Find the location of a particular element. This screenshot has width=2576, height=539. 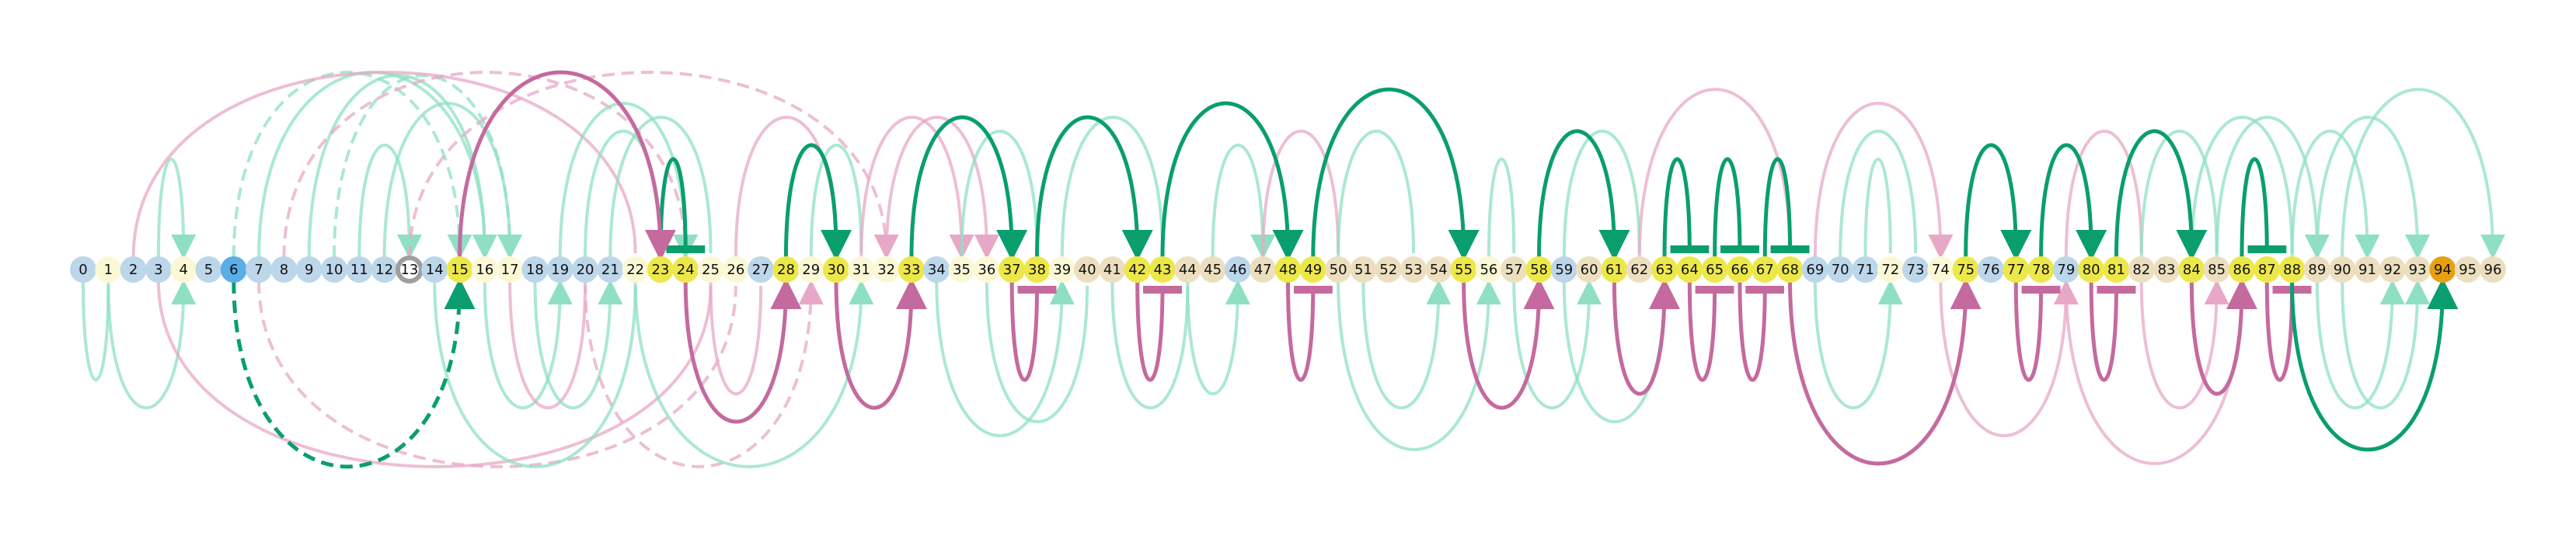

node-9: 9 is located at coordinates (308, 269).